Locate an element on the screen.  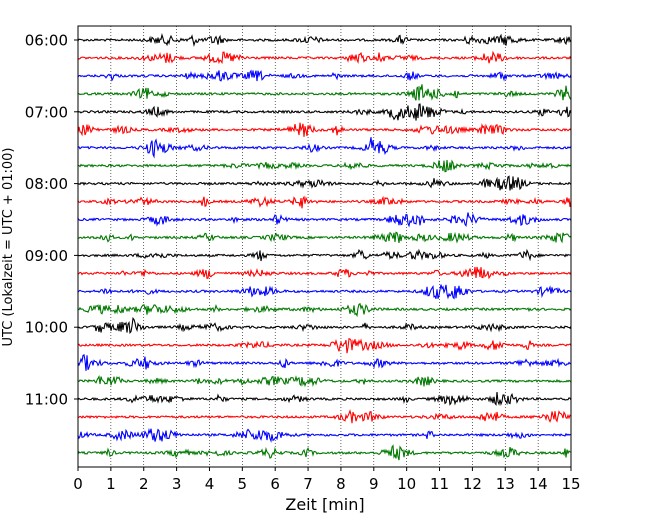
x-tick-label: 11 is located at coordinates (439, 484).